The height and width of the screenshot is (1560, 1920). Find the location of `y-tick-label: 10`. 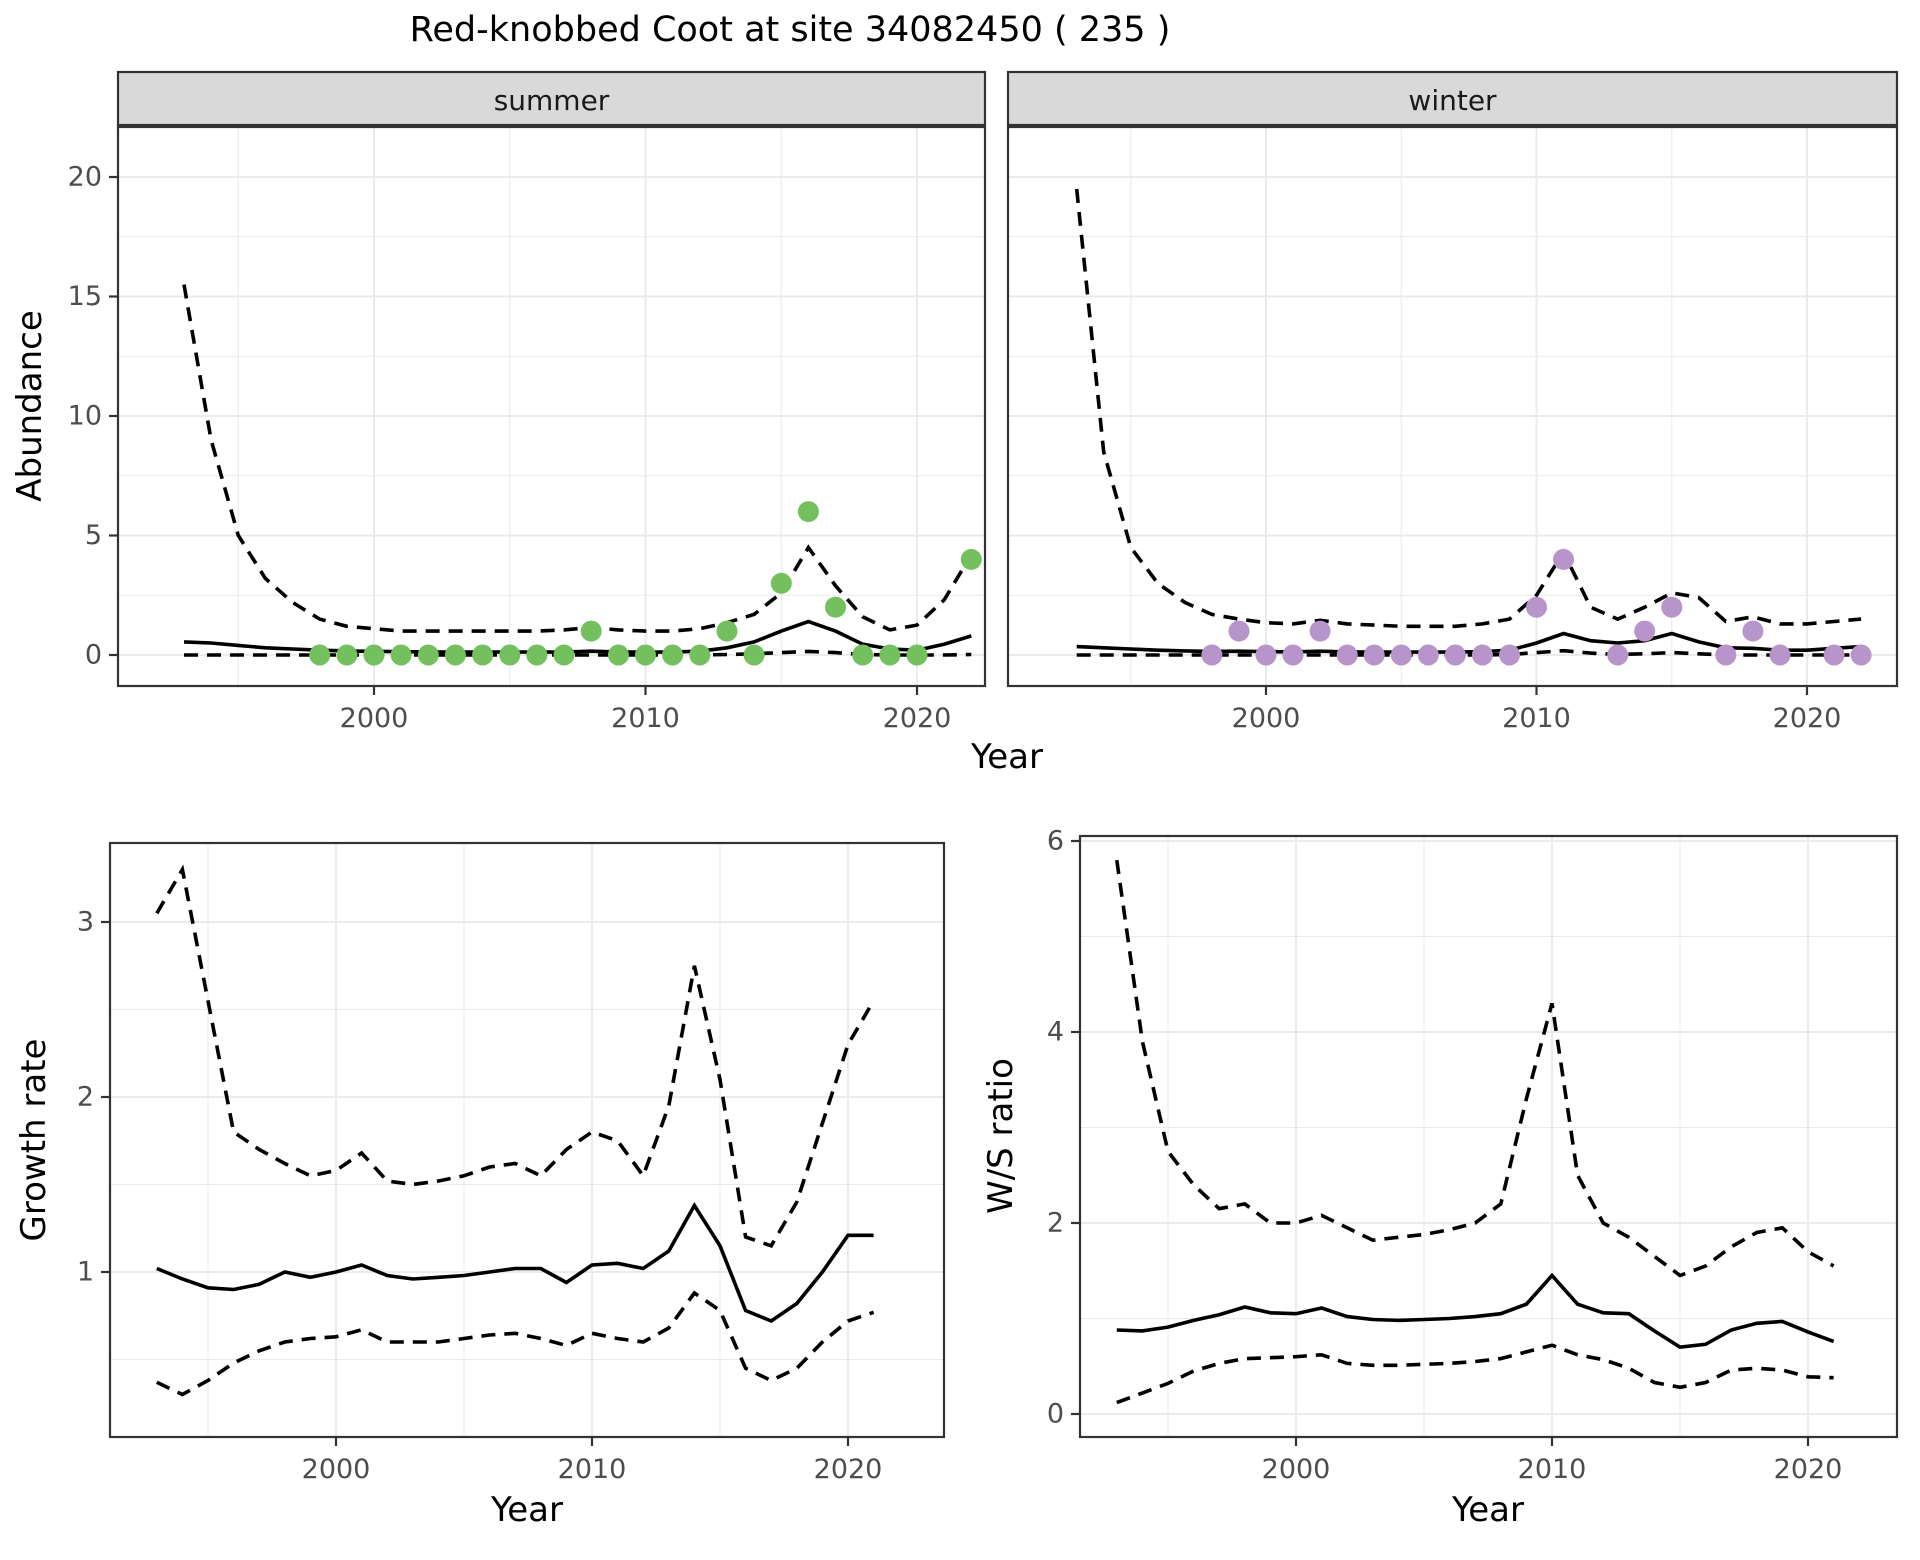

y-tick-label: 10 is located at coordinates (85, 416).